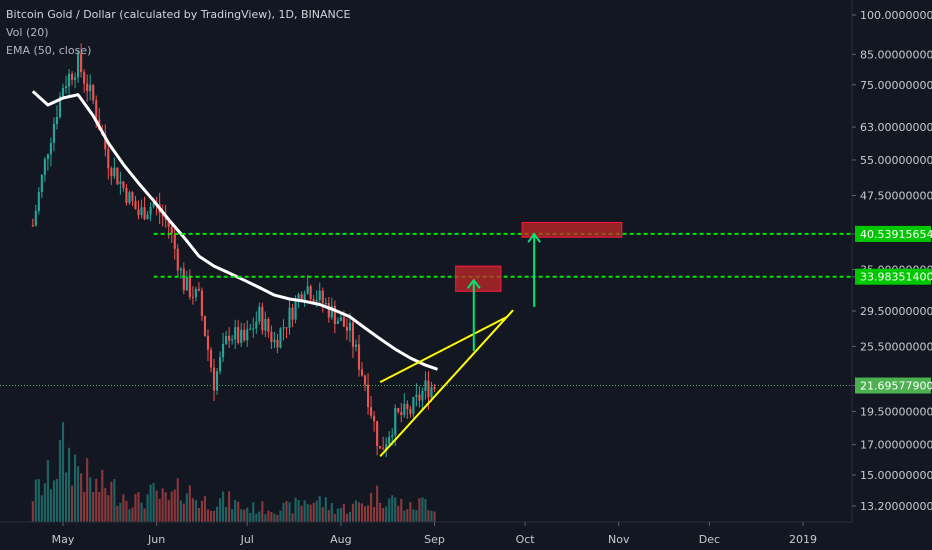 The image size is (932, 550). I want to click on y-tick-label: 25.50000000, so click(896, 346).